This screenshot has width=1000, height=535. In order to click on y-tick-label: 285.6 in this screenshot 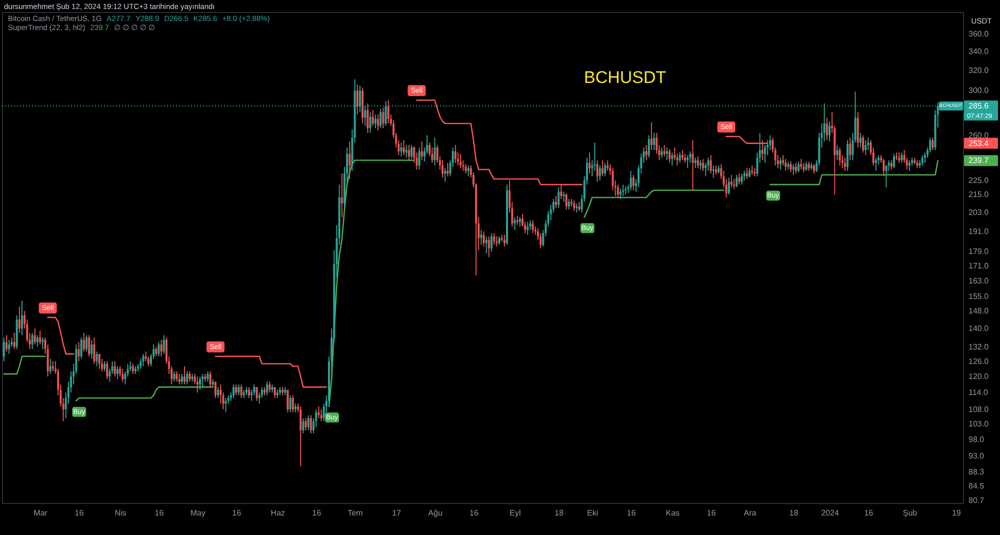, I will do `click(979, 105)`.